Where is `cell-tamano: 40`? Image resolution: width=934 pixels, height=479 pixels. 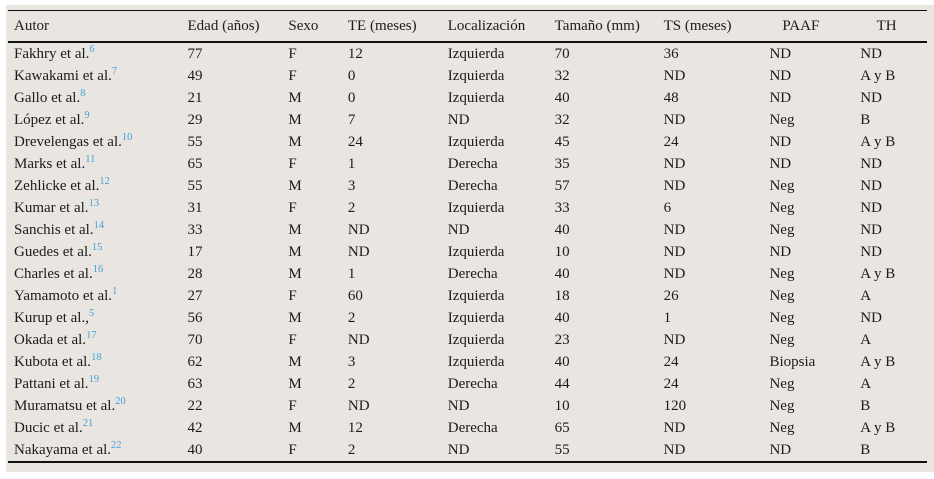 cell-tamano: 40 is located at coordinates (562, 317).